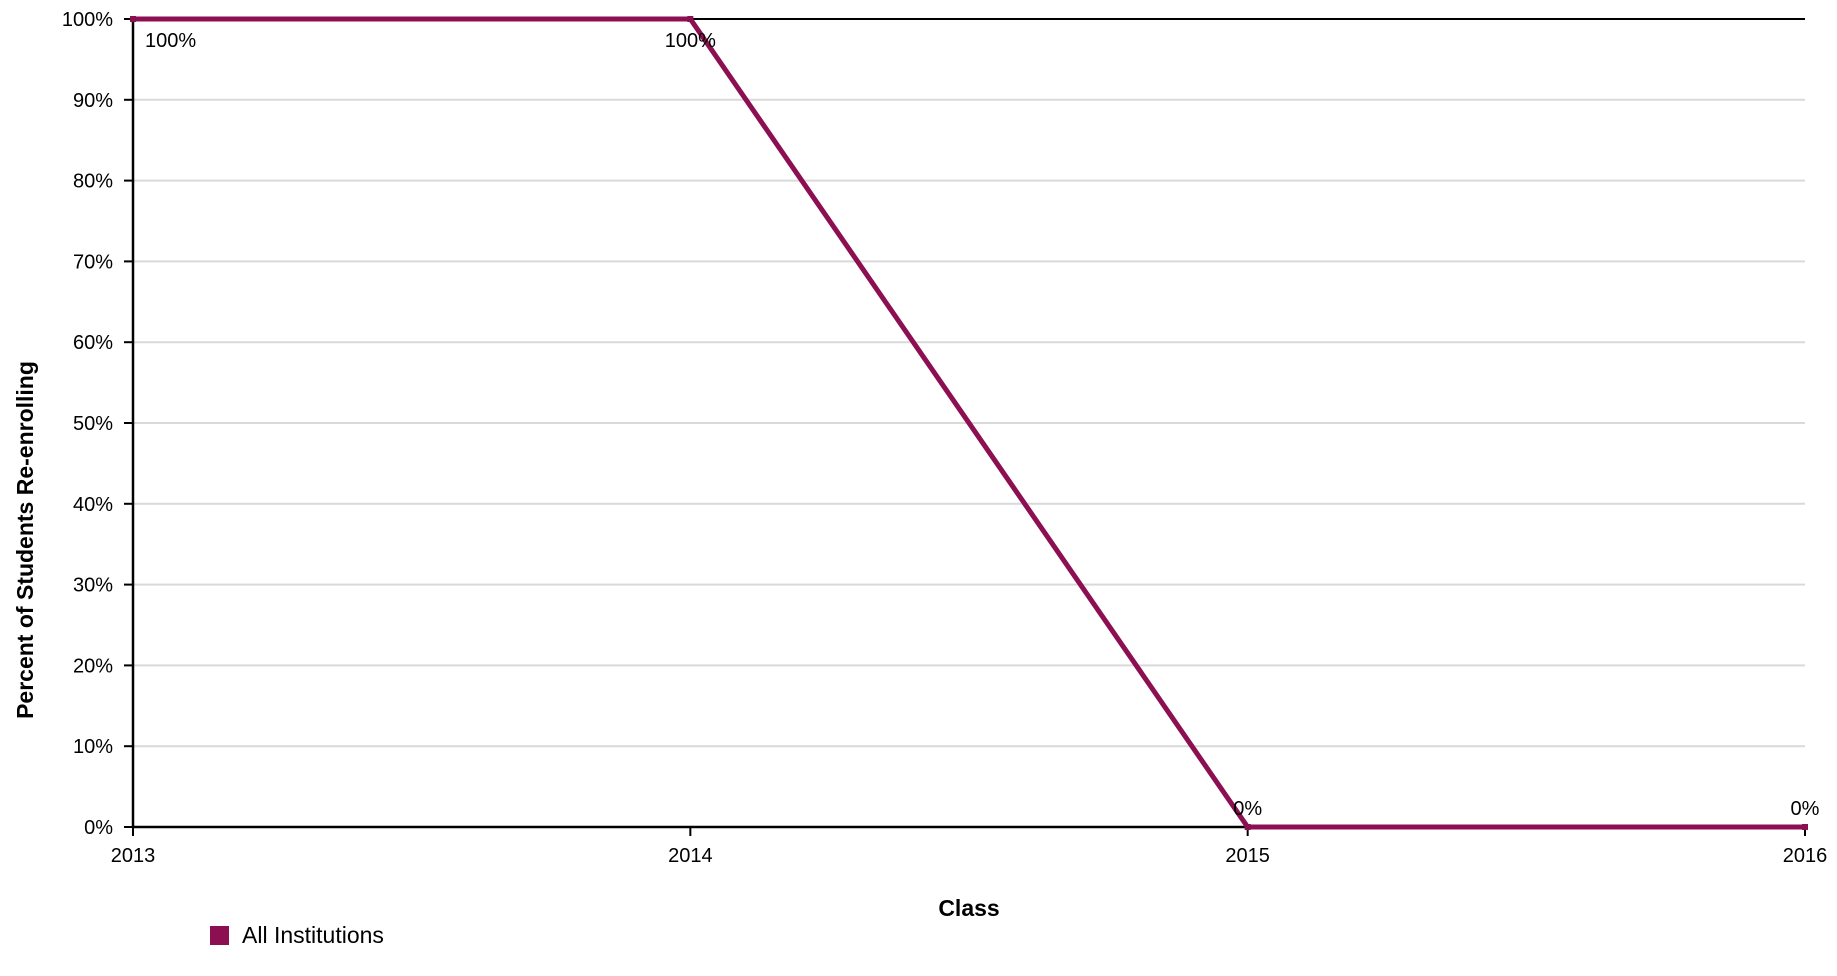 The image size is (1837, 976). What do you see at coordinates (87, 20) in the screenshot?
I see `y-tick-label-100: 100%` at bounding box center [87, 20].